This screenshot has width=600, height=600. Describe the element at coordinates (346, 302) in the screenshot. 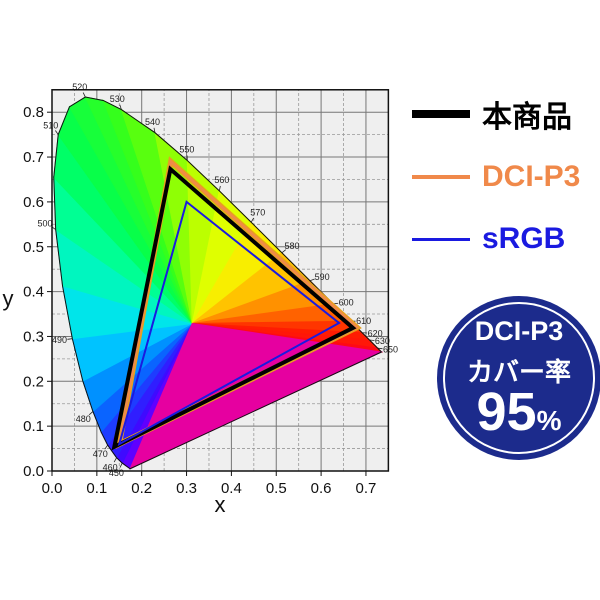

I see `wavelength-label-600: 600` at that location.